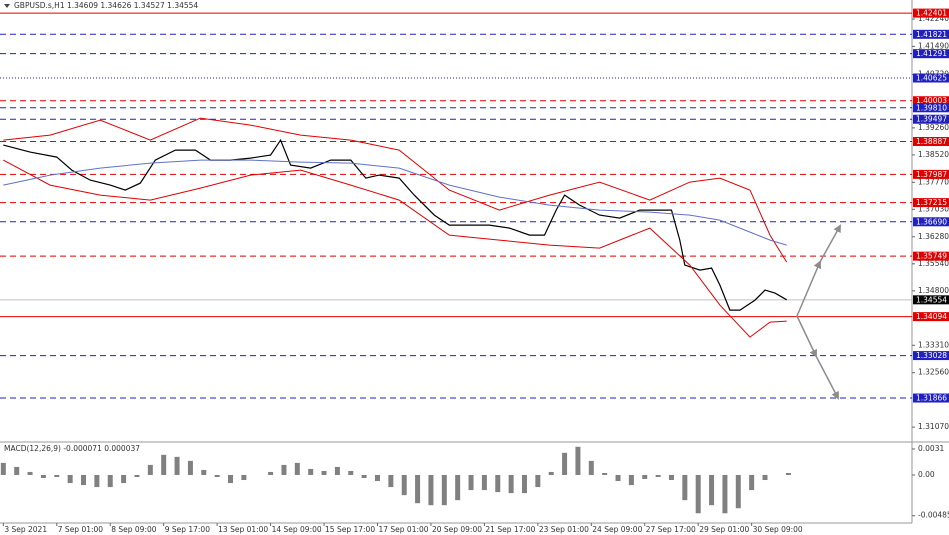 This screenshot has height=535, width=949. I want to click on y-tick-label: 1.36280, so click(933, 236).